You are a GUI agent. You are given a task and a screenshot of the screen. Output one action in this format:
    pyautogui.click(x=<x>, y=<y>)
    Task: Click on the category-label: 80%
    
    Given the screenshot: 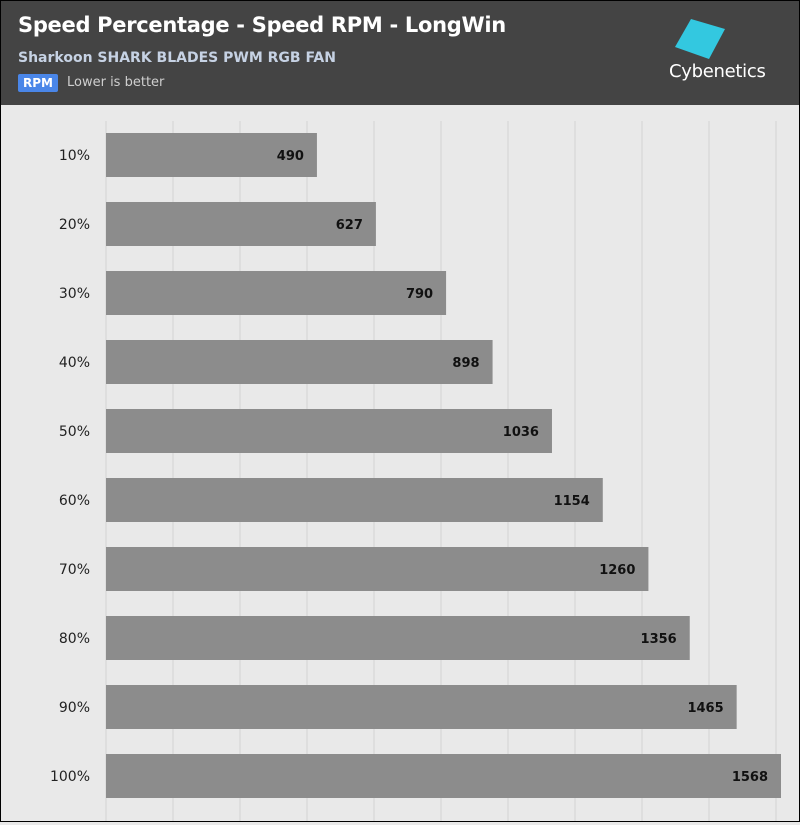 What is the action you would take?
    pyautogui.click(x=74, y=639)
    